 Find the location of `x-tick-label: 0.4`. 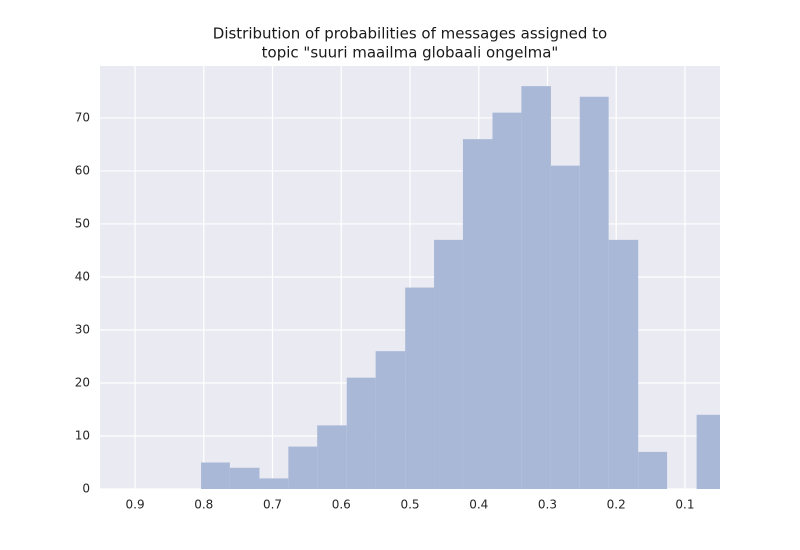

x-tick-label: 0.4 is located at coordinates (478, 505).